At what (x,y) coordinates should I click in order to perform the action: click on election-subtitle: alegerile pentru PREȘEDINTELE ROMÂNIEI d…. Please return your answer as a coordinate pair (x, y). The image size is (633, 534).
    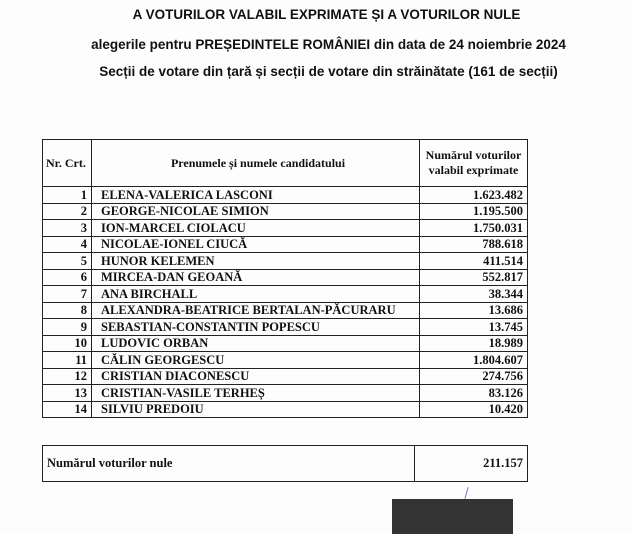
    Looking at the image, I should click on (328, 44).